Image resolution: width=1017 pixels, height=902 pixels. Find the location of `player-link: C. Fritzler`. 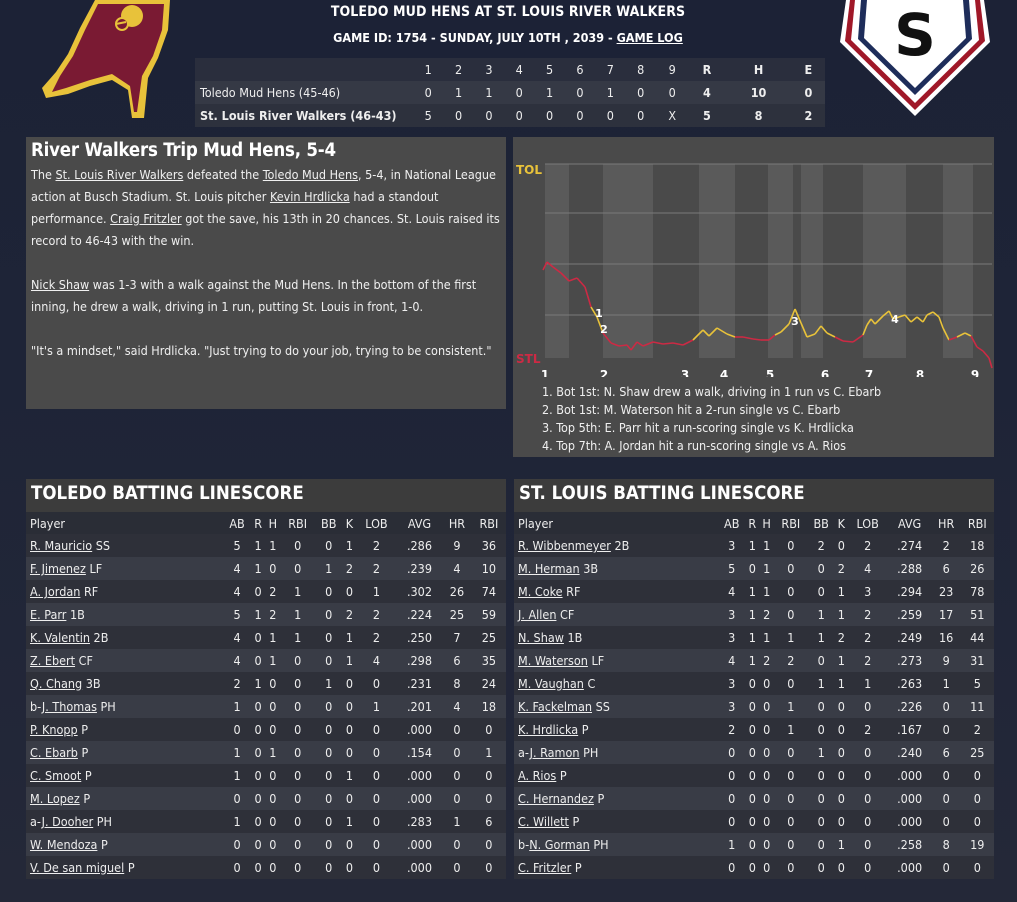

player-link: C. Fritzler is located at coordinates (545, 867).